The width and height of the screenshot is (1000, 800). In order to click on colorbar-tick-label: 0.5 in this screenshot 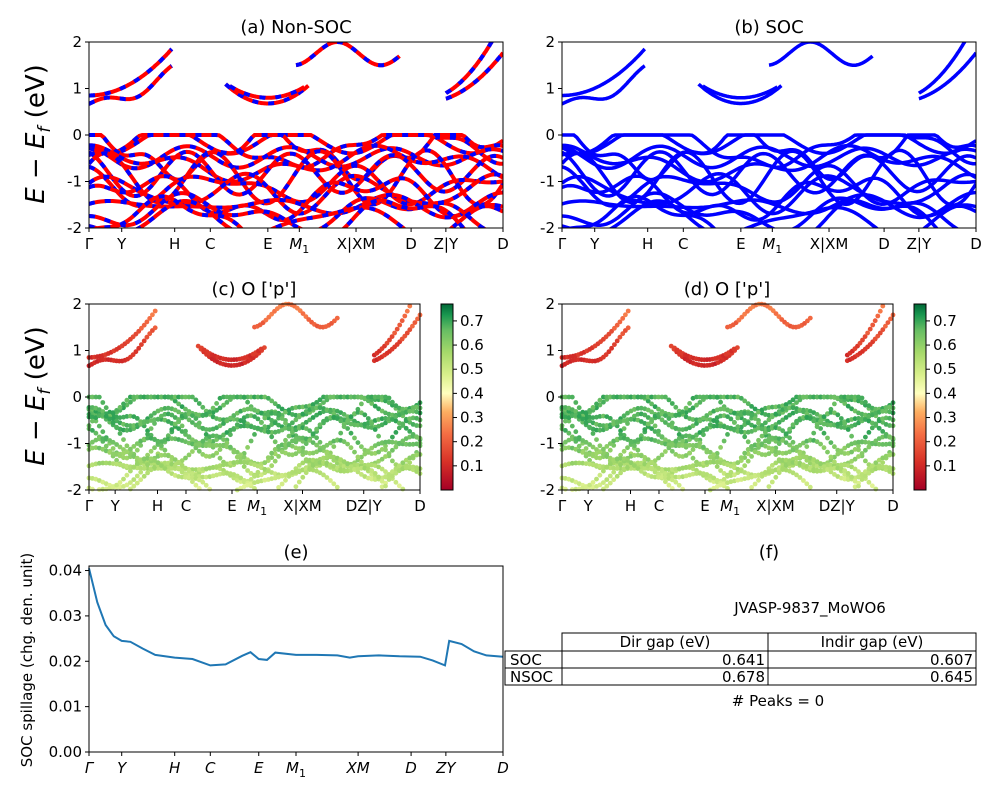, I will do `click(945, 369)`.